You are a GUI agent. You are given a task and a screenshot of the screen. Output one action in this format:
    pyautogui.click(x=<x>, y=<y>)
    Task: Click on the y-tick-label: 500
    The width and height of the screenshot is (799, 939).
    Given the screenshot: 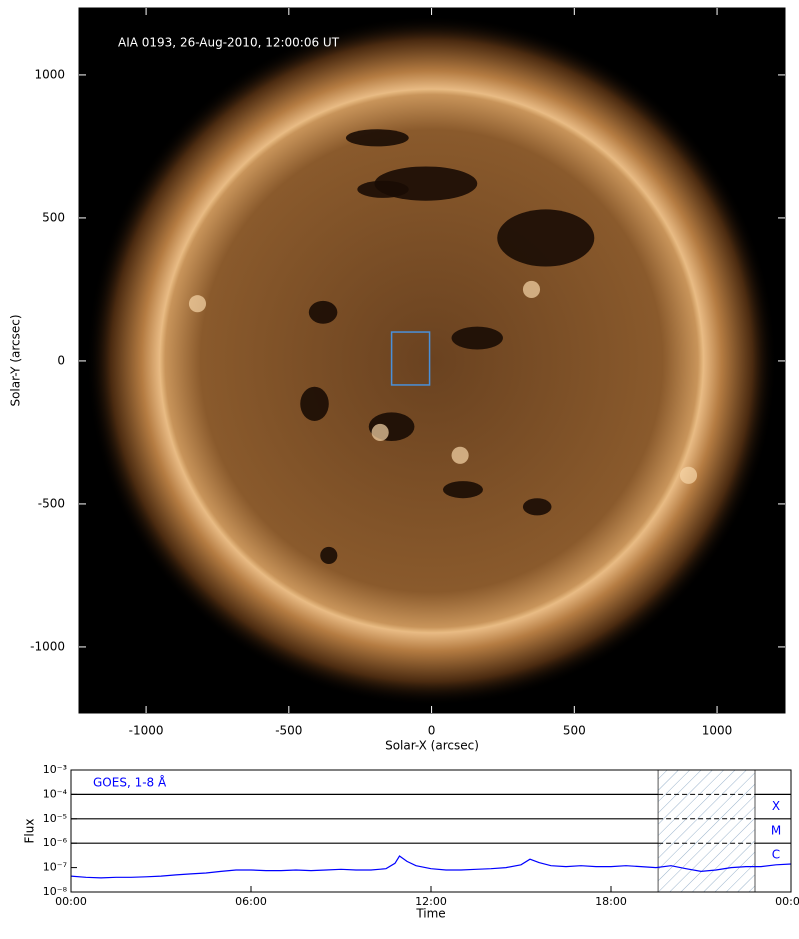 What is the action you would take?
    pyautogui.click(x=53, y=217)
    